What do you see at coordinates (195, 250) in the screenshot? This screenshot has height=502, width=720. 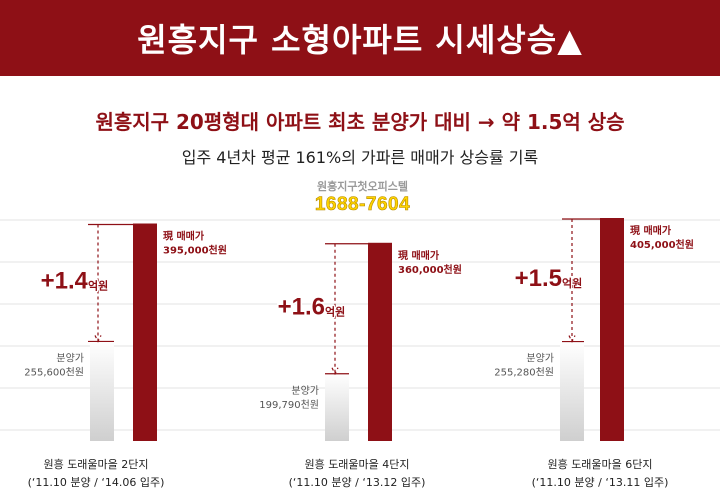 I see `current-price-value: 395,000천원` at bounding box center [195, 250].